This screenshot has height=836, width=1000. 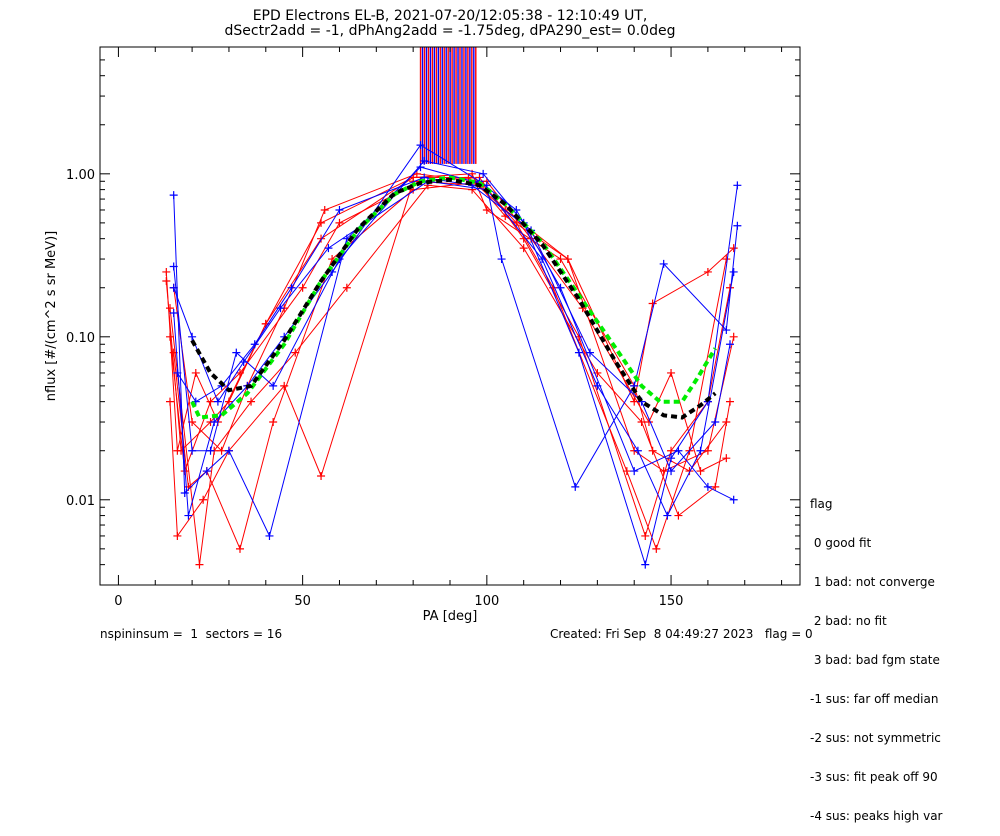 I want to click on x-tick-label: 50, so click(x=302, y=601).